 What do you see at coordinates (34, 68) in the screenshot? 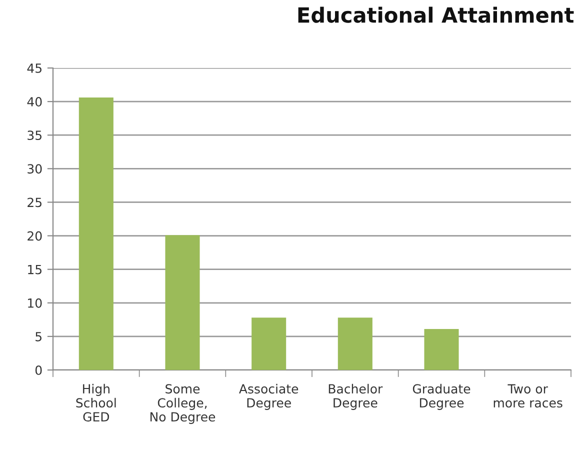
I see `y-tick-label: 45` at bounding box center [34, 68].